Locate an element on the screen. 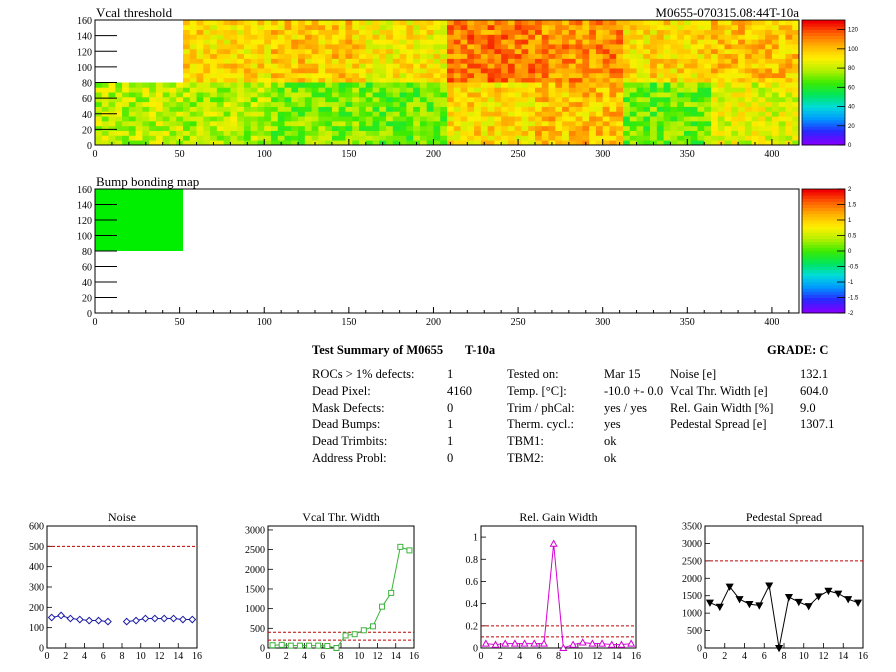  summary-label: TBM2: is located at coordinates (525, 458).